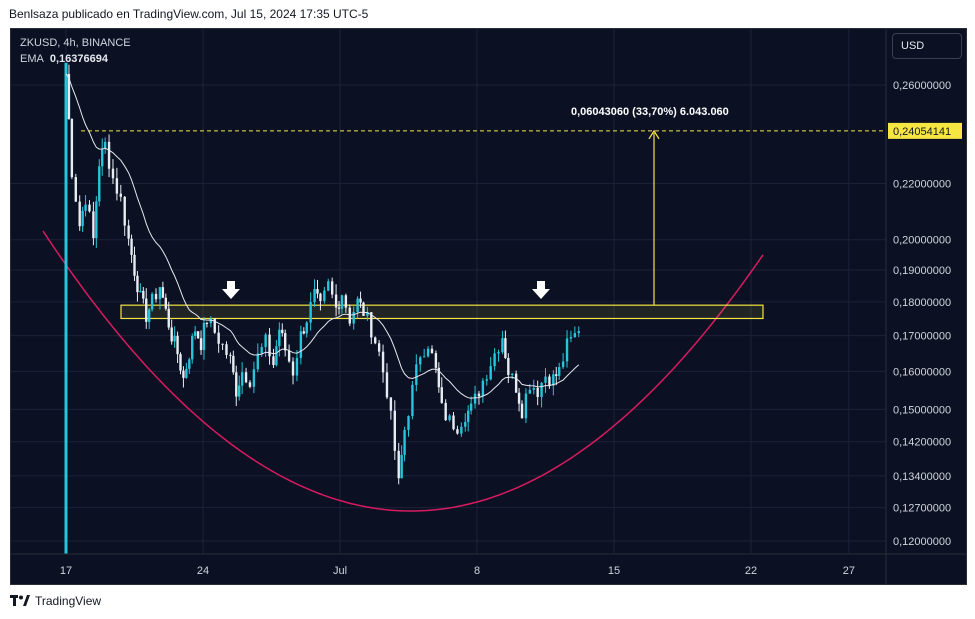 The width and height of the screenshot is (975, 619). Describe the element at coordinates (751, 571) in the screenshot. I see `x-tick-label: 22` at that location.